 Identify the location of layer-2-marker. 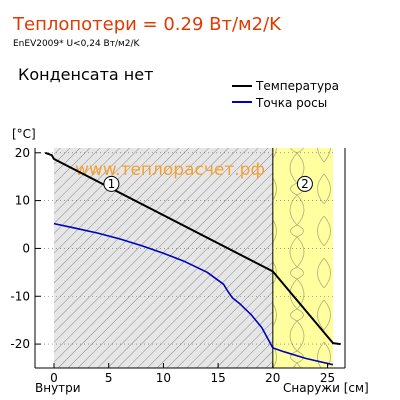
(304, 183).